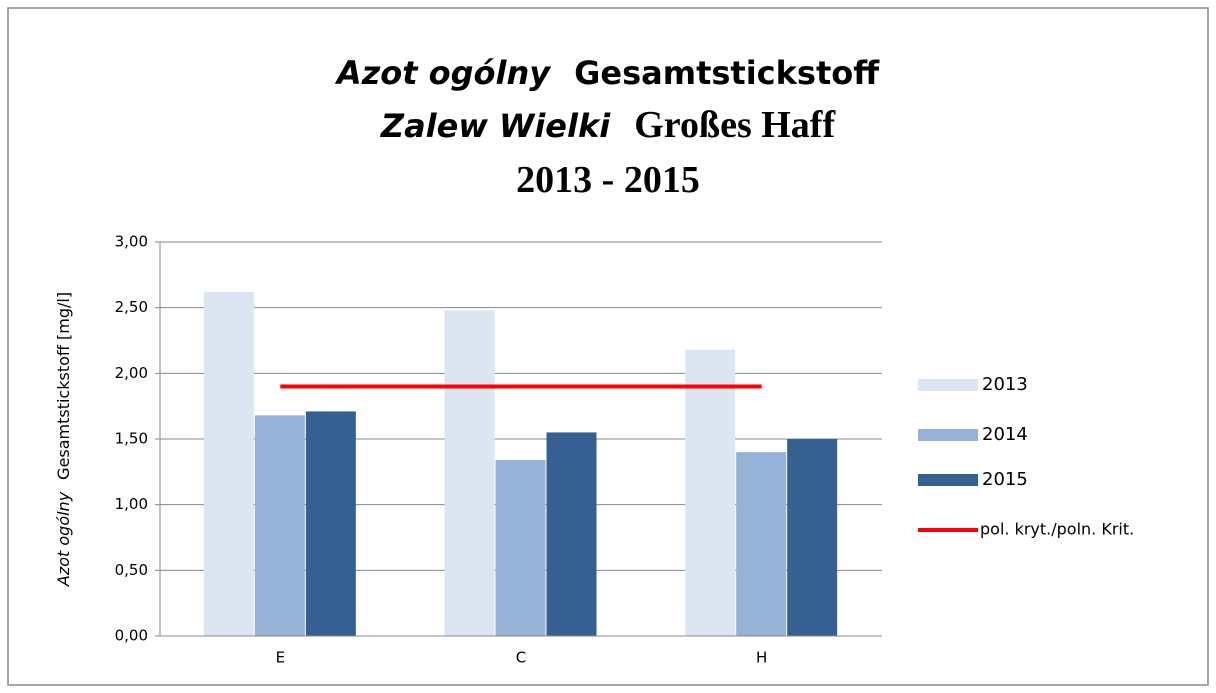 The width and height of the screenshot is (1216, 693). I want to click on chart-title: Zalew Wielki Großes Haff, so click(608, 125).